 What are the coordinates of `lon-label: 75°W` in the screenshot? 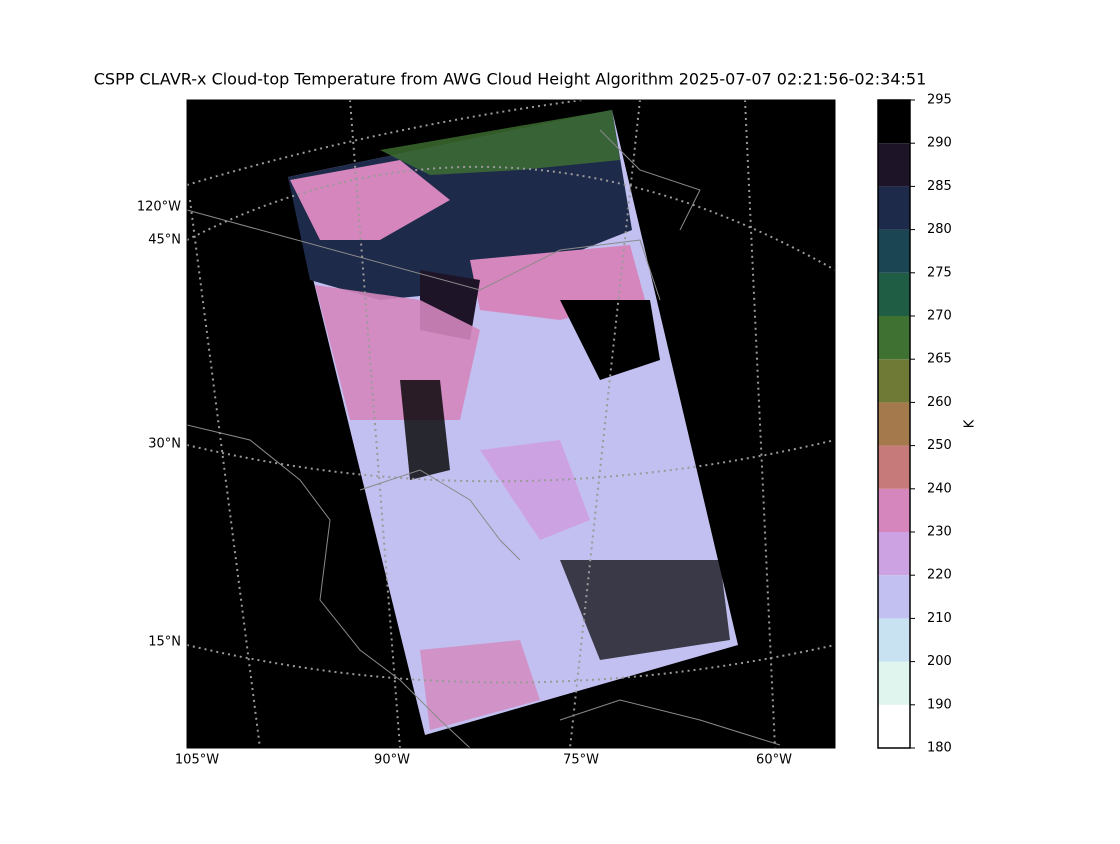 It's located at (581, 760).